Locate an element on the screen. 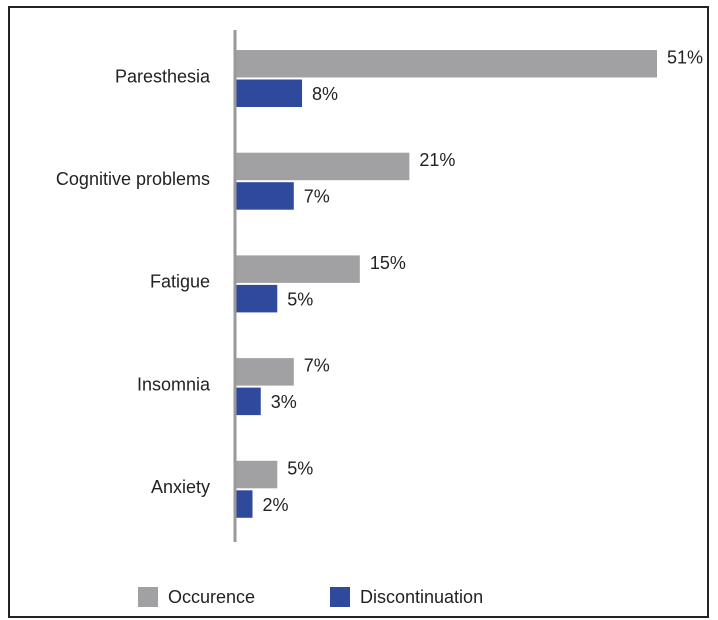 Image resolution: width=718 pixels, height=620 pixels. value-label: 15% is located at coordinates (388, 263).